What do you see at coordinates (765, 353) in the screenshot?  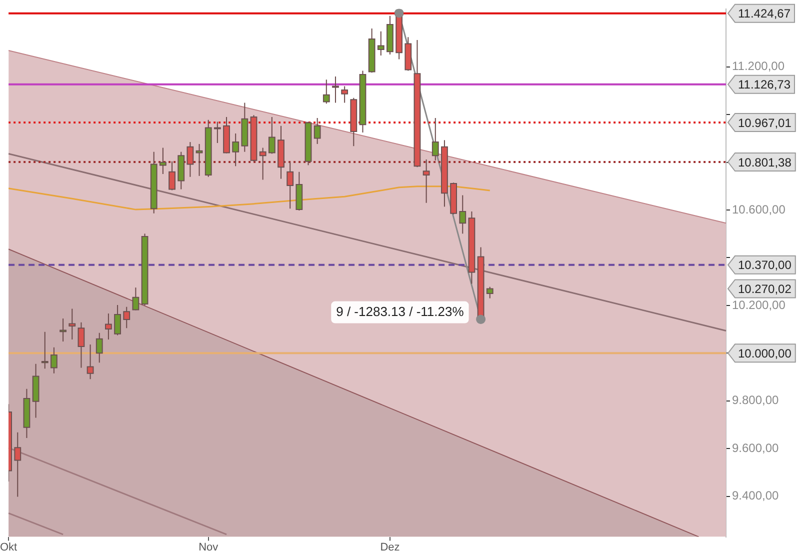 I see `ref-line-label: 10.000,00` at bounding box center [765, 353].